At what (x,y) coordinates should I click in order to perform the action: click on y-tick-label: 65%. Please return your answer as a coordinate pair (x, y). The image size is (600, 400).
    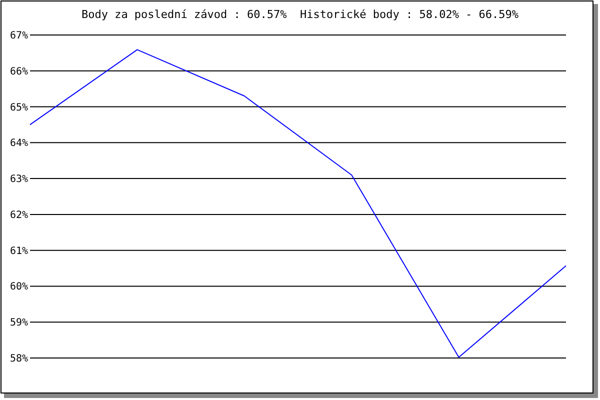
    Looking at the image, I should click on (19, 108).